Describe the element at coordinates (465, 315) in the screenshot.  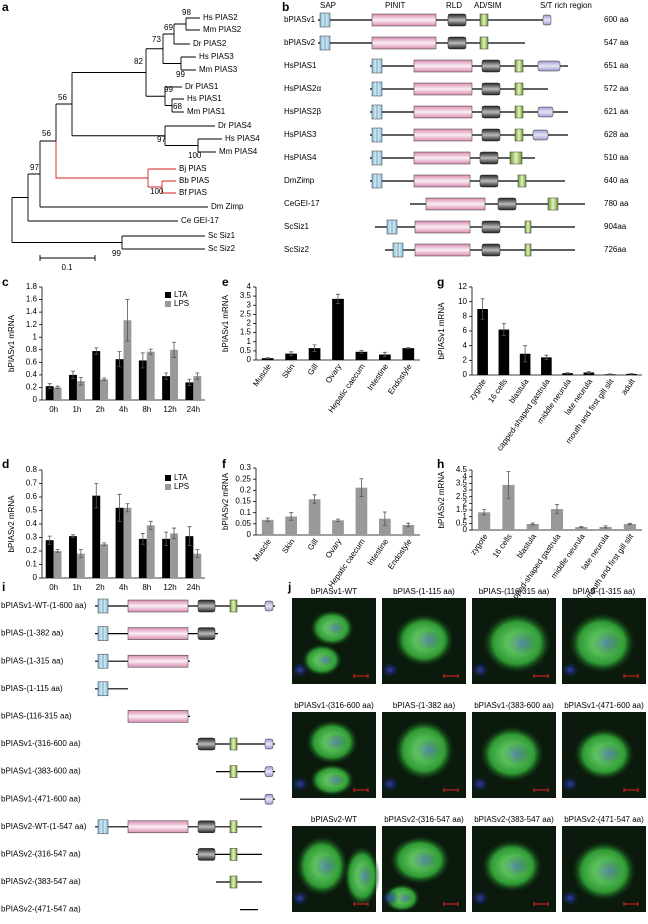
I see `y-tick-label: 8` at that location.